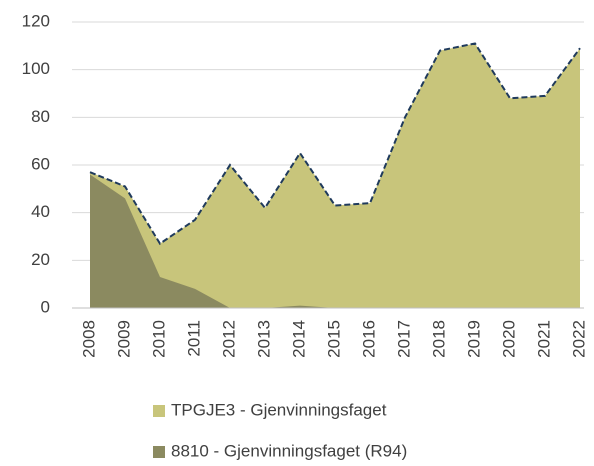 The image size is (594, 466). I want to click on x-tick-label: 2022, so click(578, 339).